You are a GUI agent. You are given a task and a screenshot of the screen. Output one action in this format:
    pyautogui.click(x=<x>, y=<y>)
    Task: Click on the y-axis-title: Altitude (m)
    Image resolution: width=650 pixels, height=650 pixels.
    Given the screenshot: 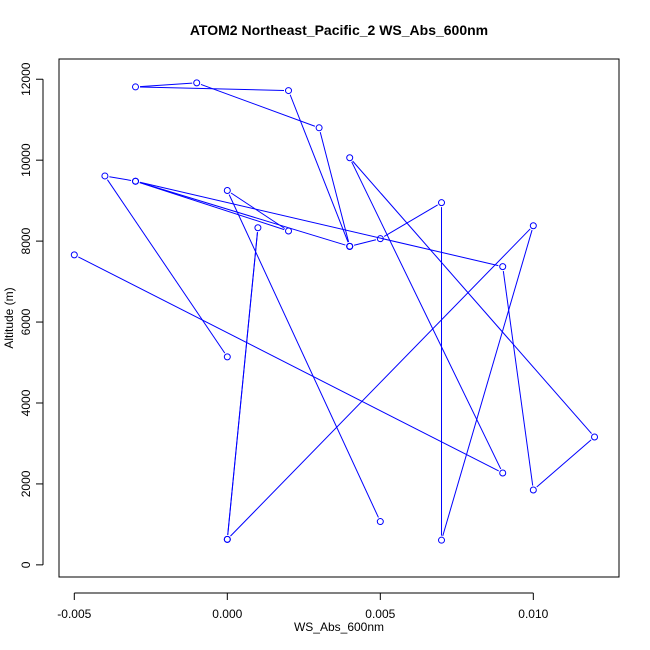 What is the action you would take?
    pyautogui.click(x=9, y=317)
    